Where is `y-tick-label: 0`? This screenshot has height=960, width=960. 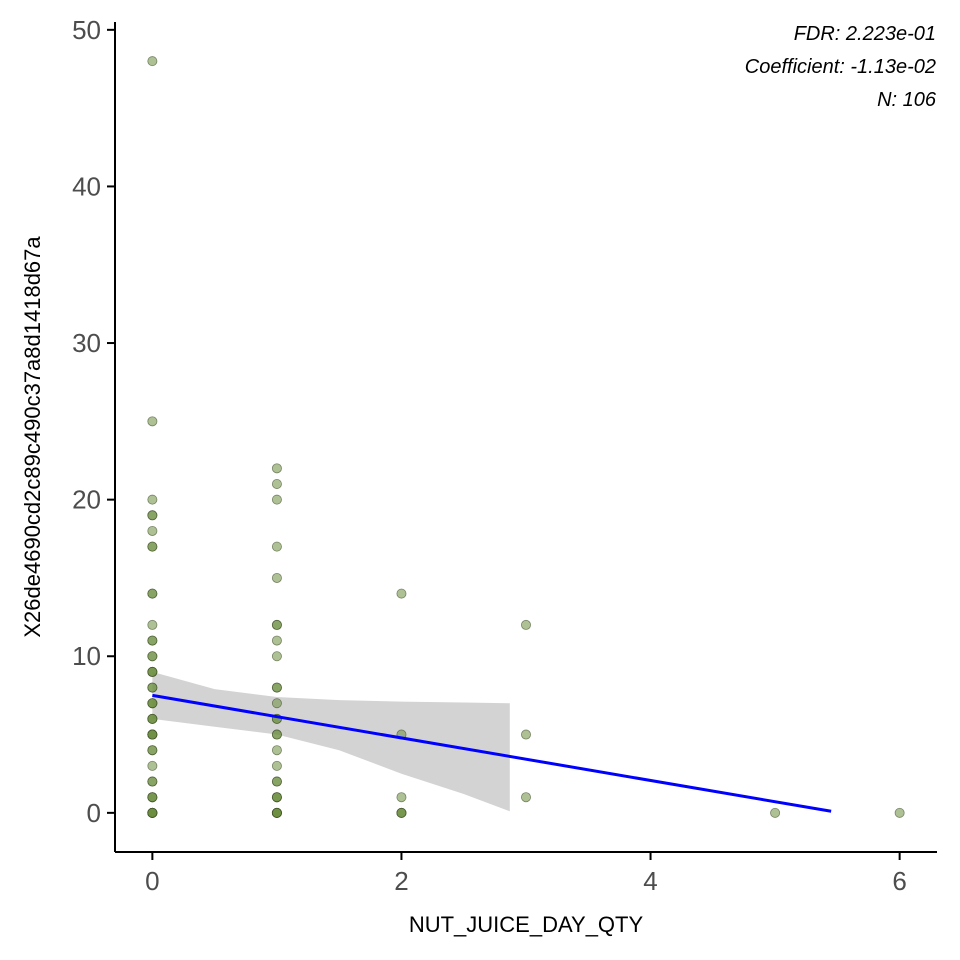 y-tick-label: 0 is located at coordinates (94, 813).